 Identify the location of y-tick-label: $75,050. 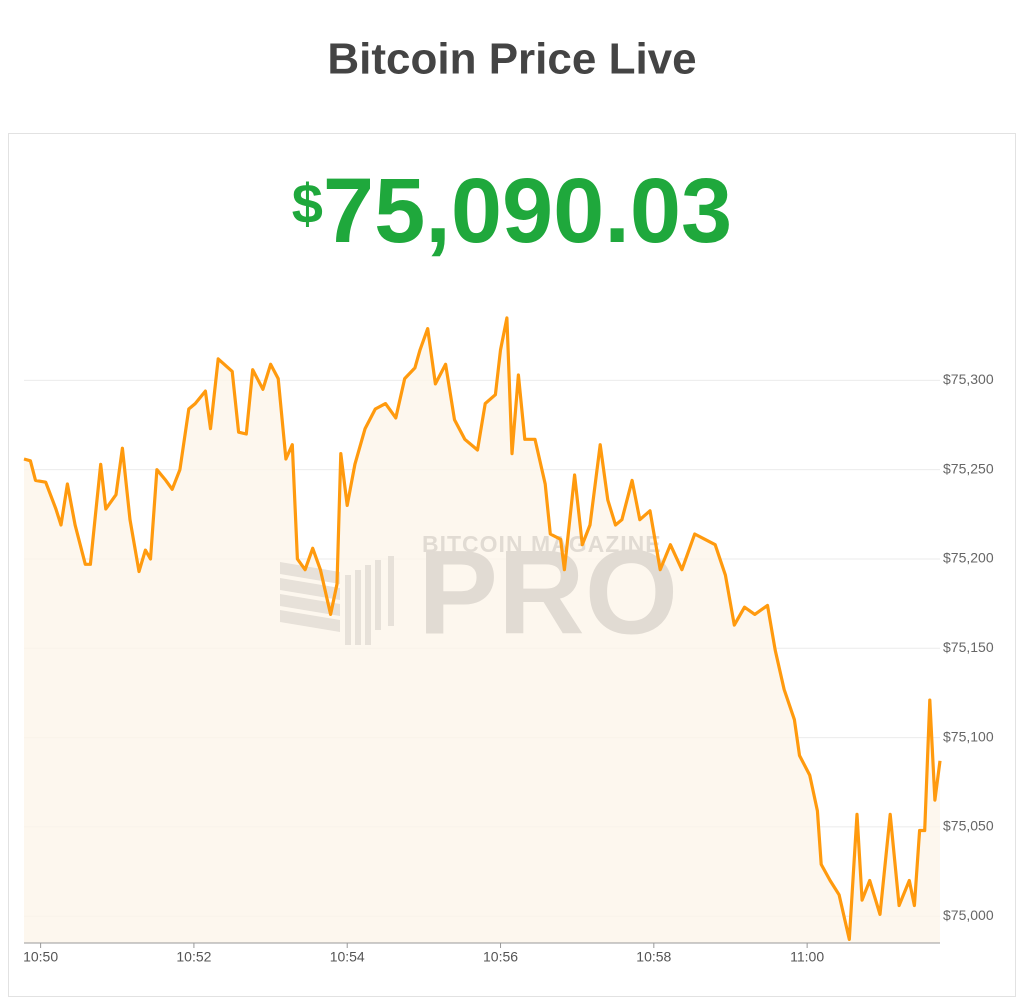
(968, 826).